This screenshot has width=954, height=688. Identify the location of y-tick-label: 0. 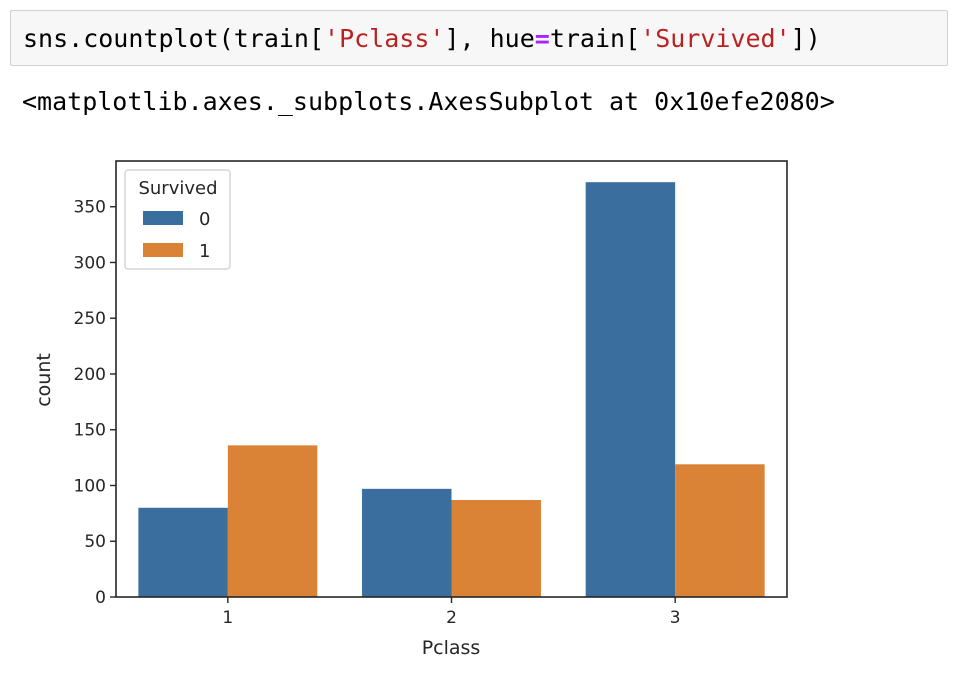
(100, 598).